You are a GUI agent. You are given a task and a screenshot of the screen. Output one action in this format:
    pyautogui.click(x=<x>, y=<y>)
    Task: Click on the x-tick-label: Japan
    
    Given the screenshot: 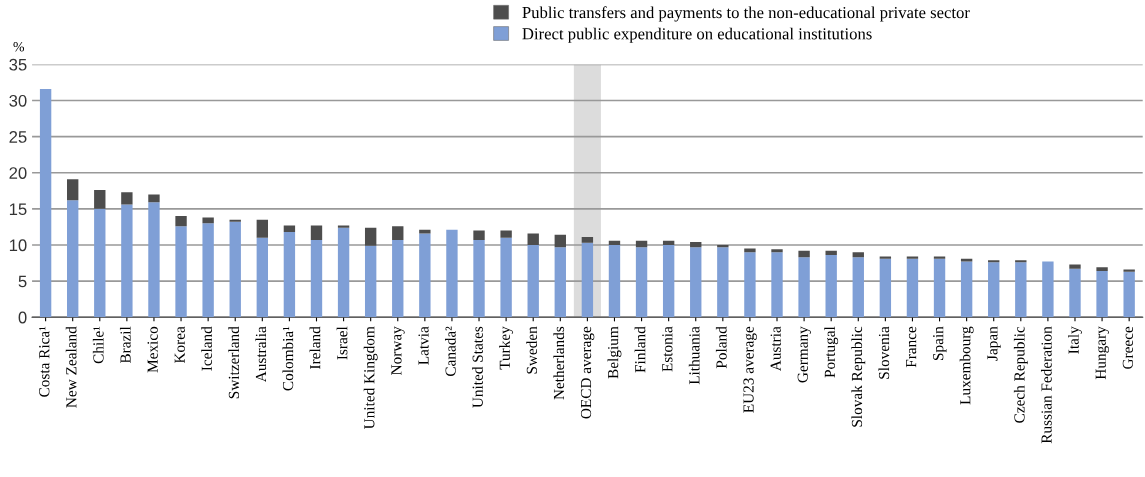 What is the action you would take?
    pyautogui.click(x=994, y=343)
    